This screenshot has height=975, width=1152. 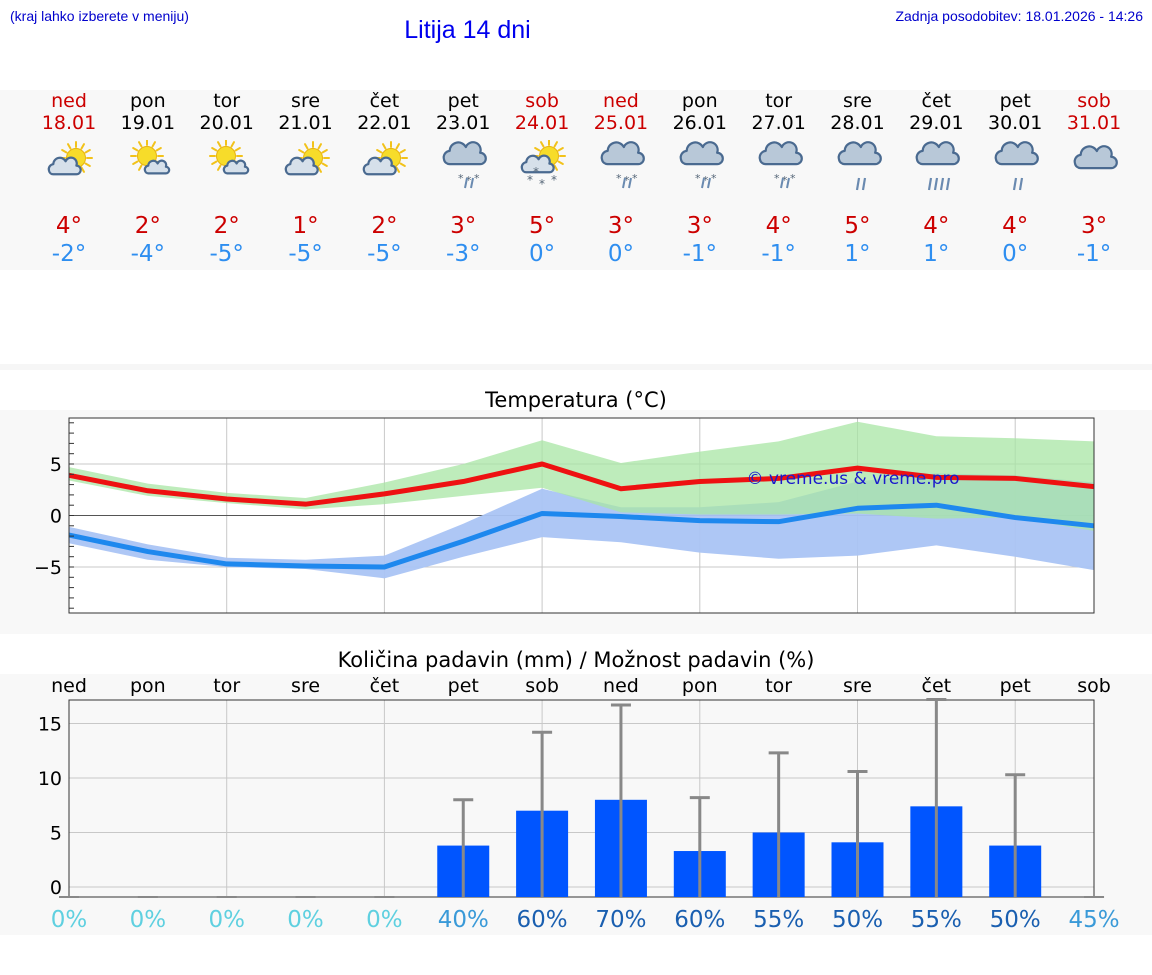 I want to click on day-column: ned 18.01 4° -2°, so click(x=69, y=179).